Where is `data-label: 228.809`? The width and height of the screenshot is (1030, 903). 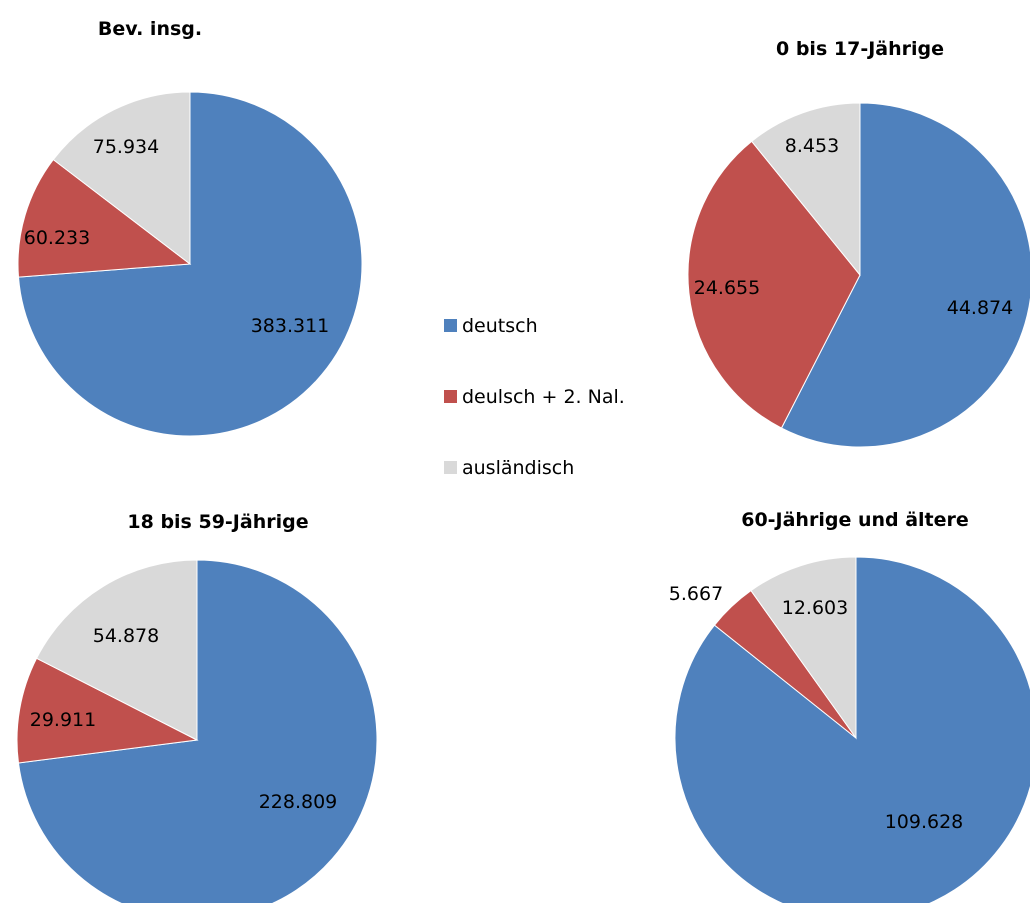 data-label: 228.809 is located at coordinates (298, 802).